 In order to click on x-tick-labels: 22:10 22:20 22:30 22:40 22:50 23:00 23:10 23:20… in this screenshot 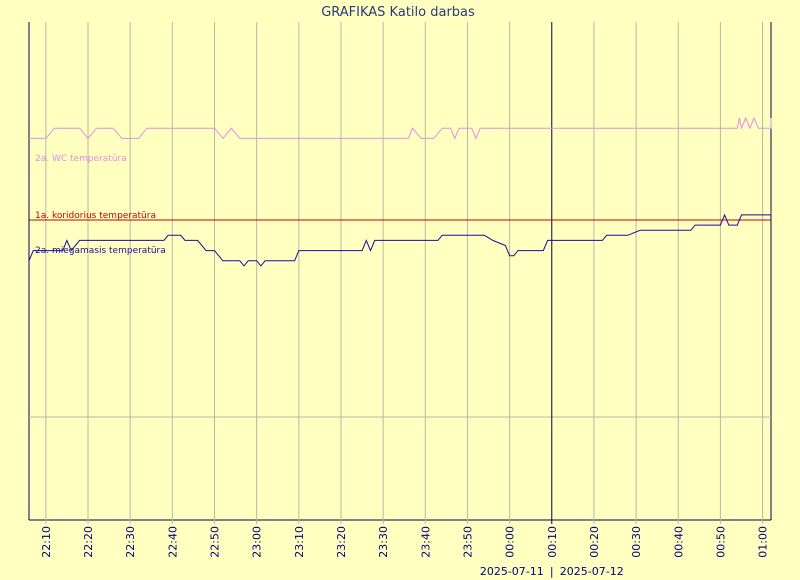, I will do `click(405, 542)`.